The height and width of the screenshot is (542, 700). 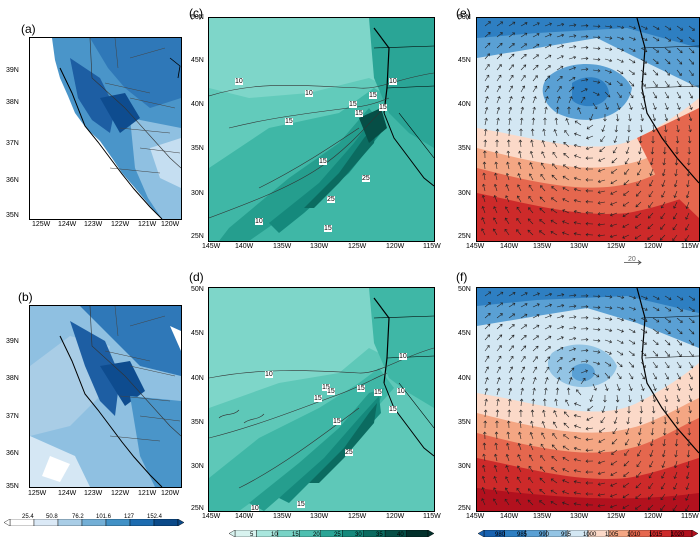 I want to click on panel-f-lat-label: 40N, so click(x=464, y=378).